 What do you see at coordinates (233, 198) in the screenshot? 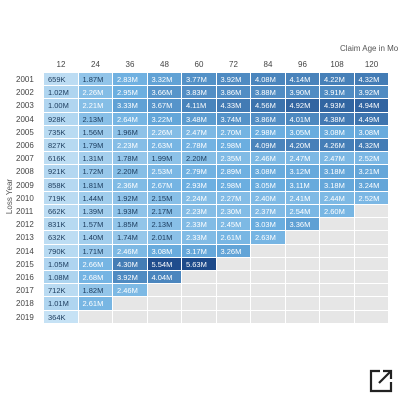
I see `heatmap-cell: 2.27M` at bounding box center [233, 198].